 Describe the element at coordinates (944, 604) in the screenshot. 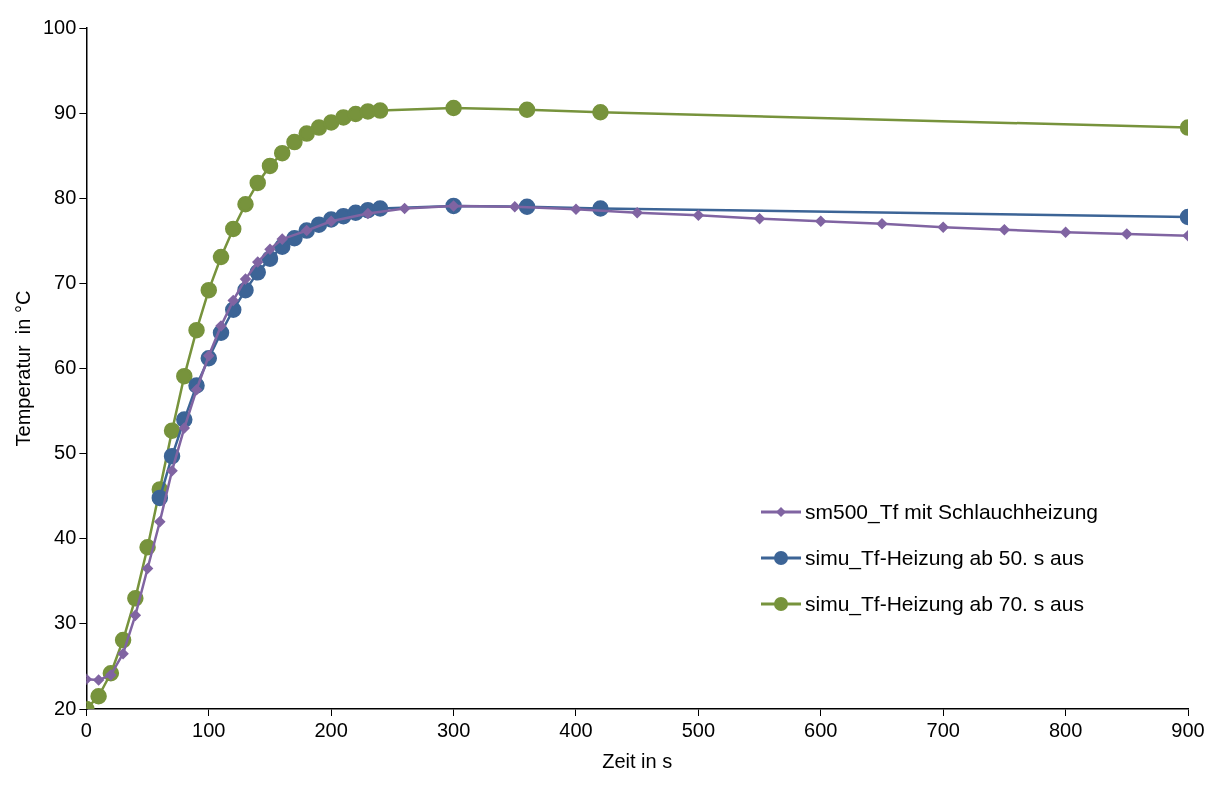

I see `legend-label: simu_Tf-Heizung ab 70. s aus` at that location.